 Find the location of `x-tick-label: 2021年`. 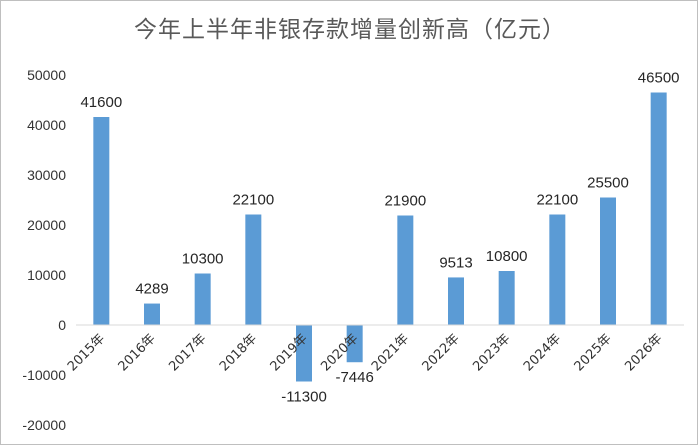

x-tick-label: 2021年 is located at coordinates (390, 352).